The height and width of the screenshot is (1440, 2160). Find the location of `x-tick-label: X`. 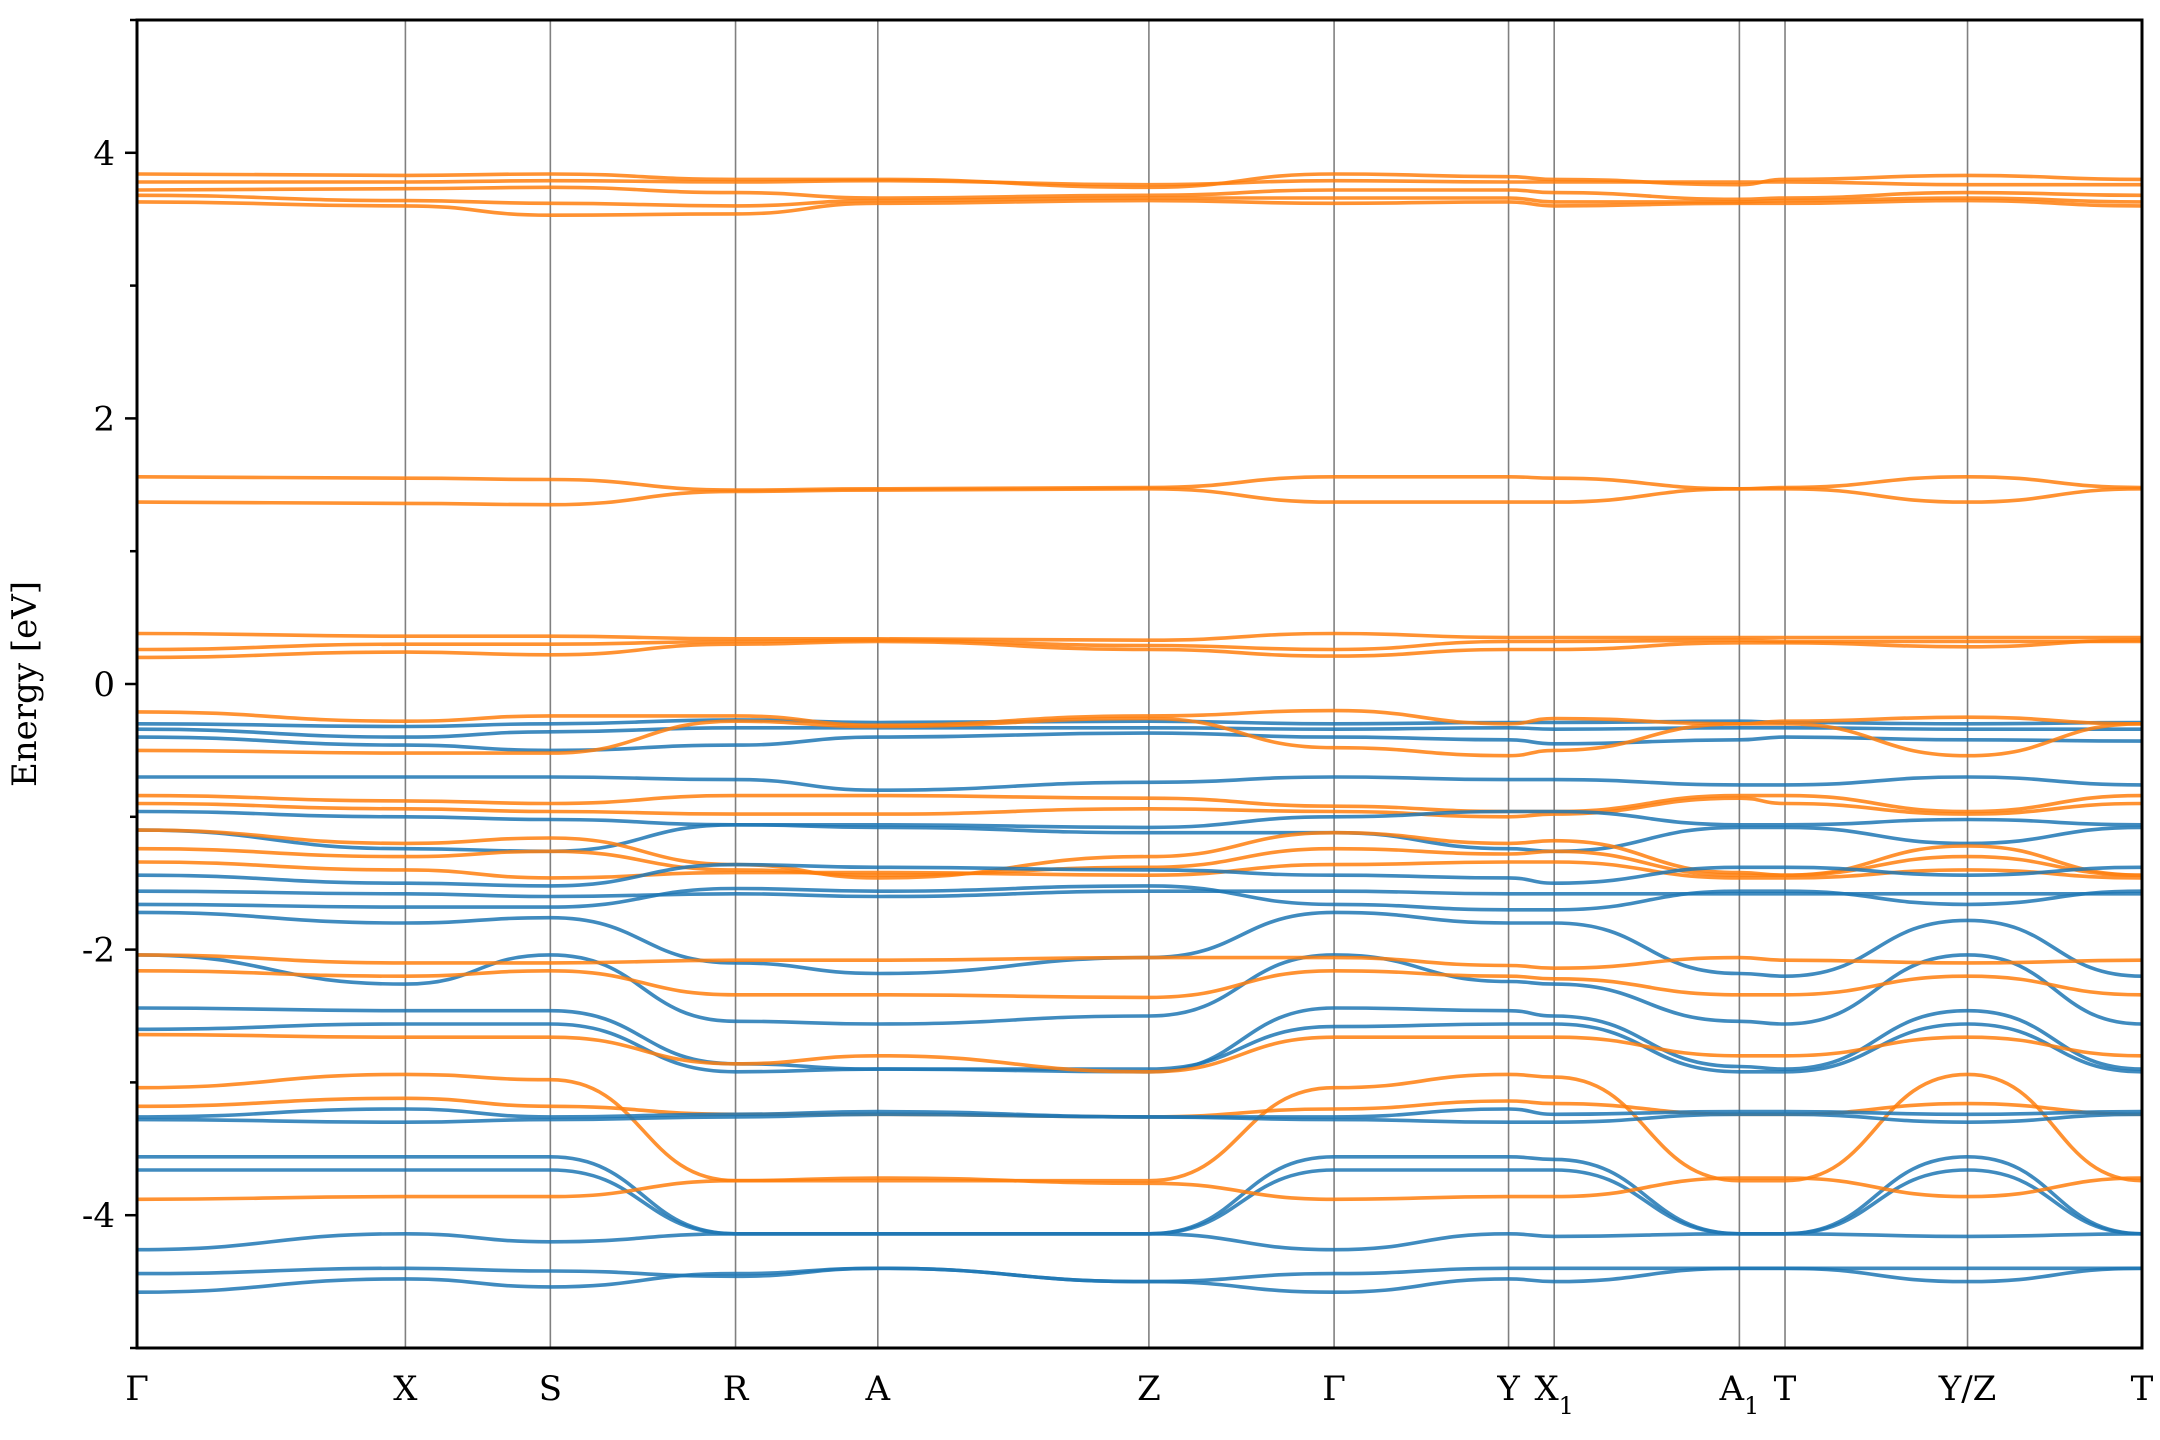

x-tick-label: X is located at coordinates (405, 1389).